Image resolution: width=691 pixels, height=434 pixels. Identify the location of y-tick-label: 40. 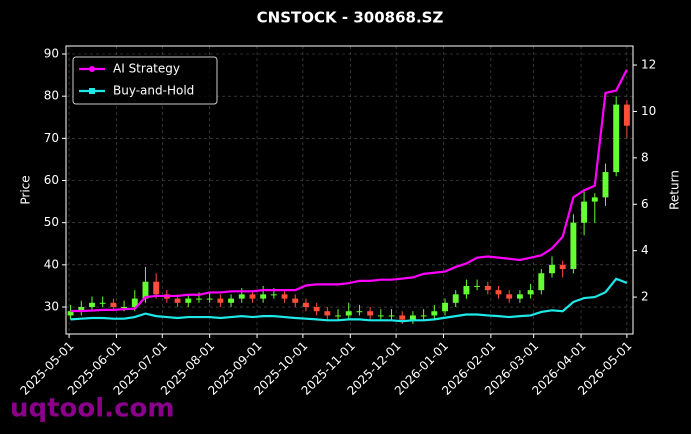
(51, 264).